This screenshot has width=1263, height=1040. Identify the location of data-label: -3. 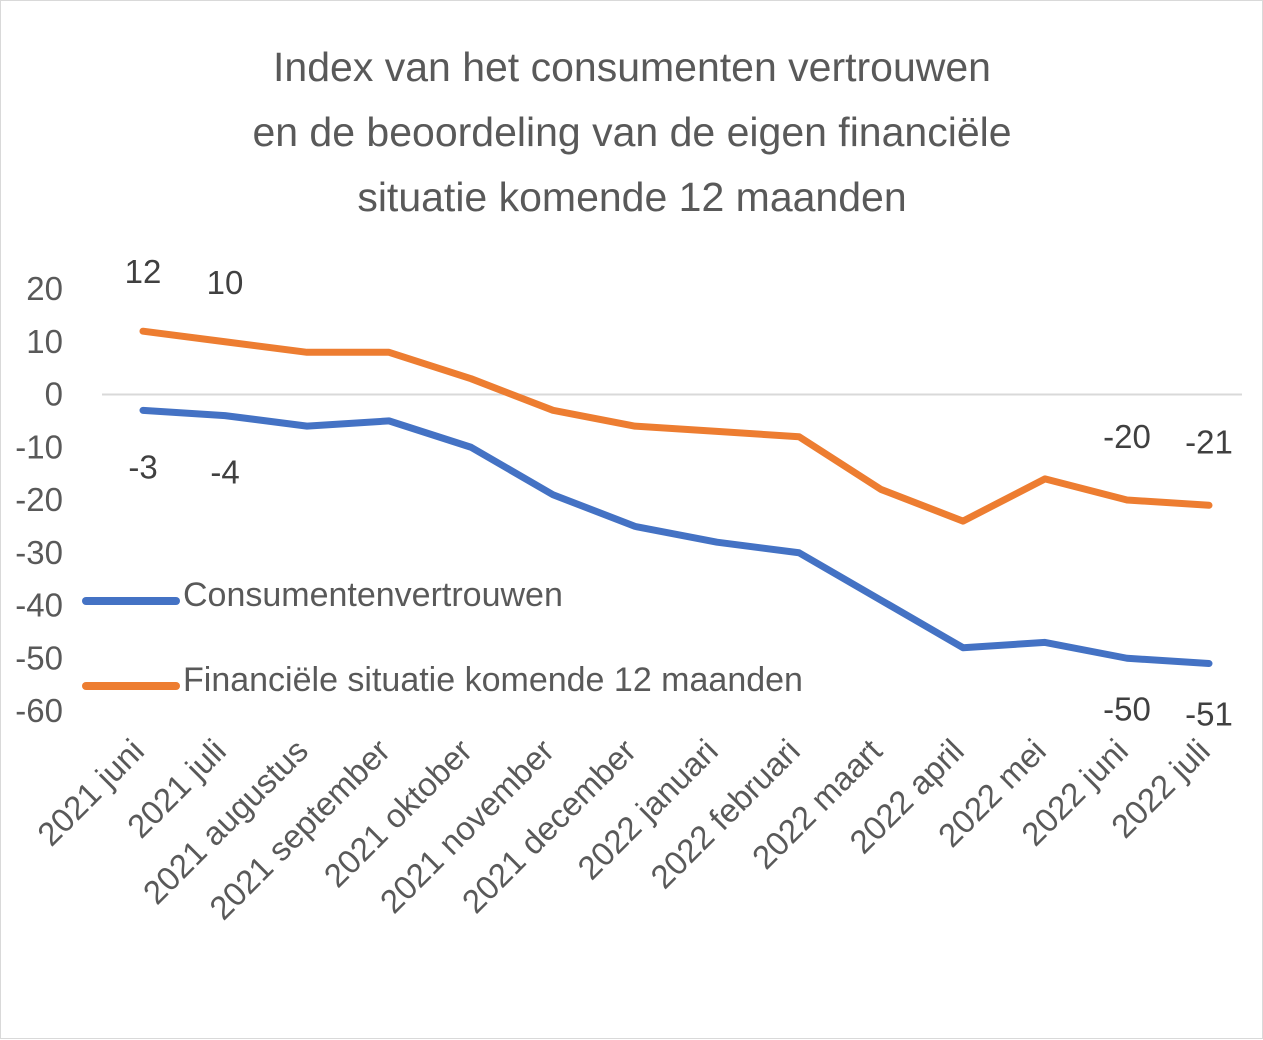
(142, 466).